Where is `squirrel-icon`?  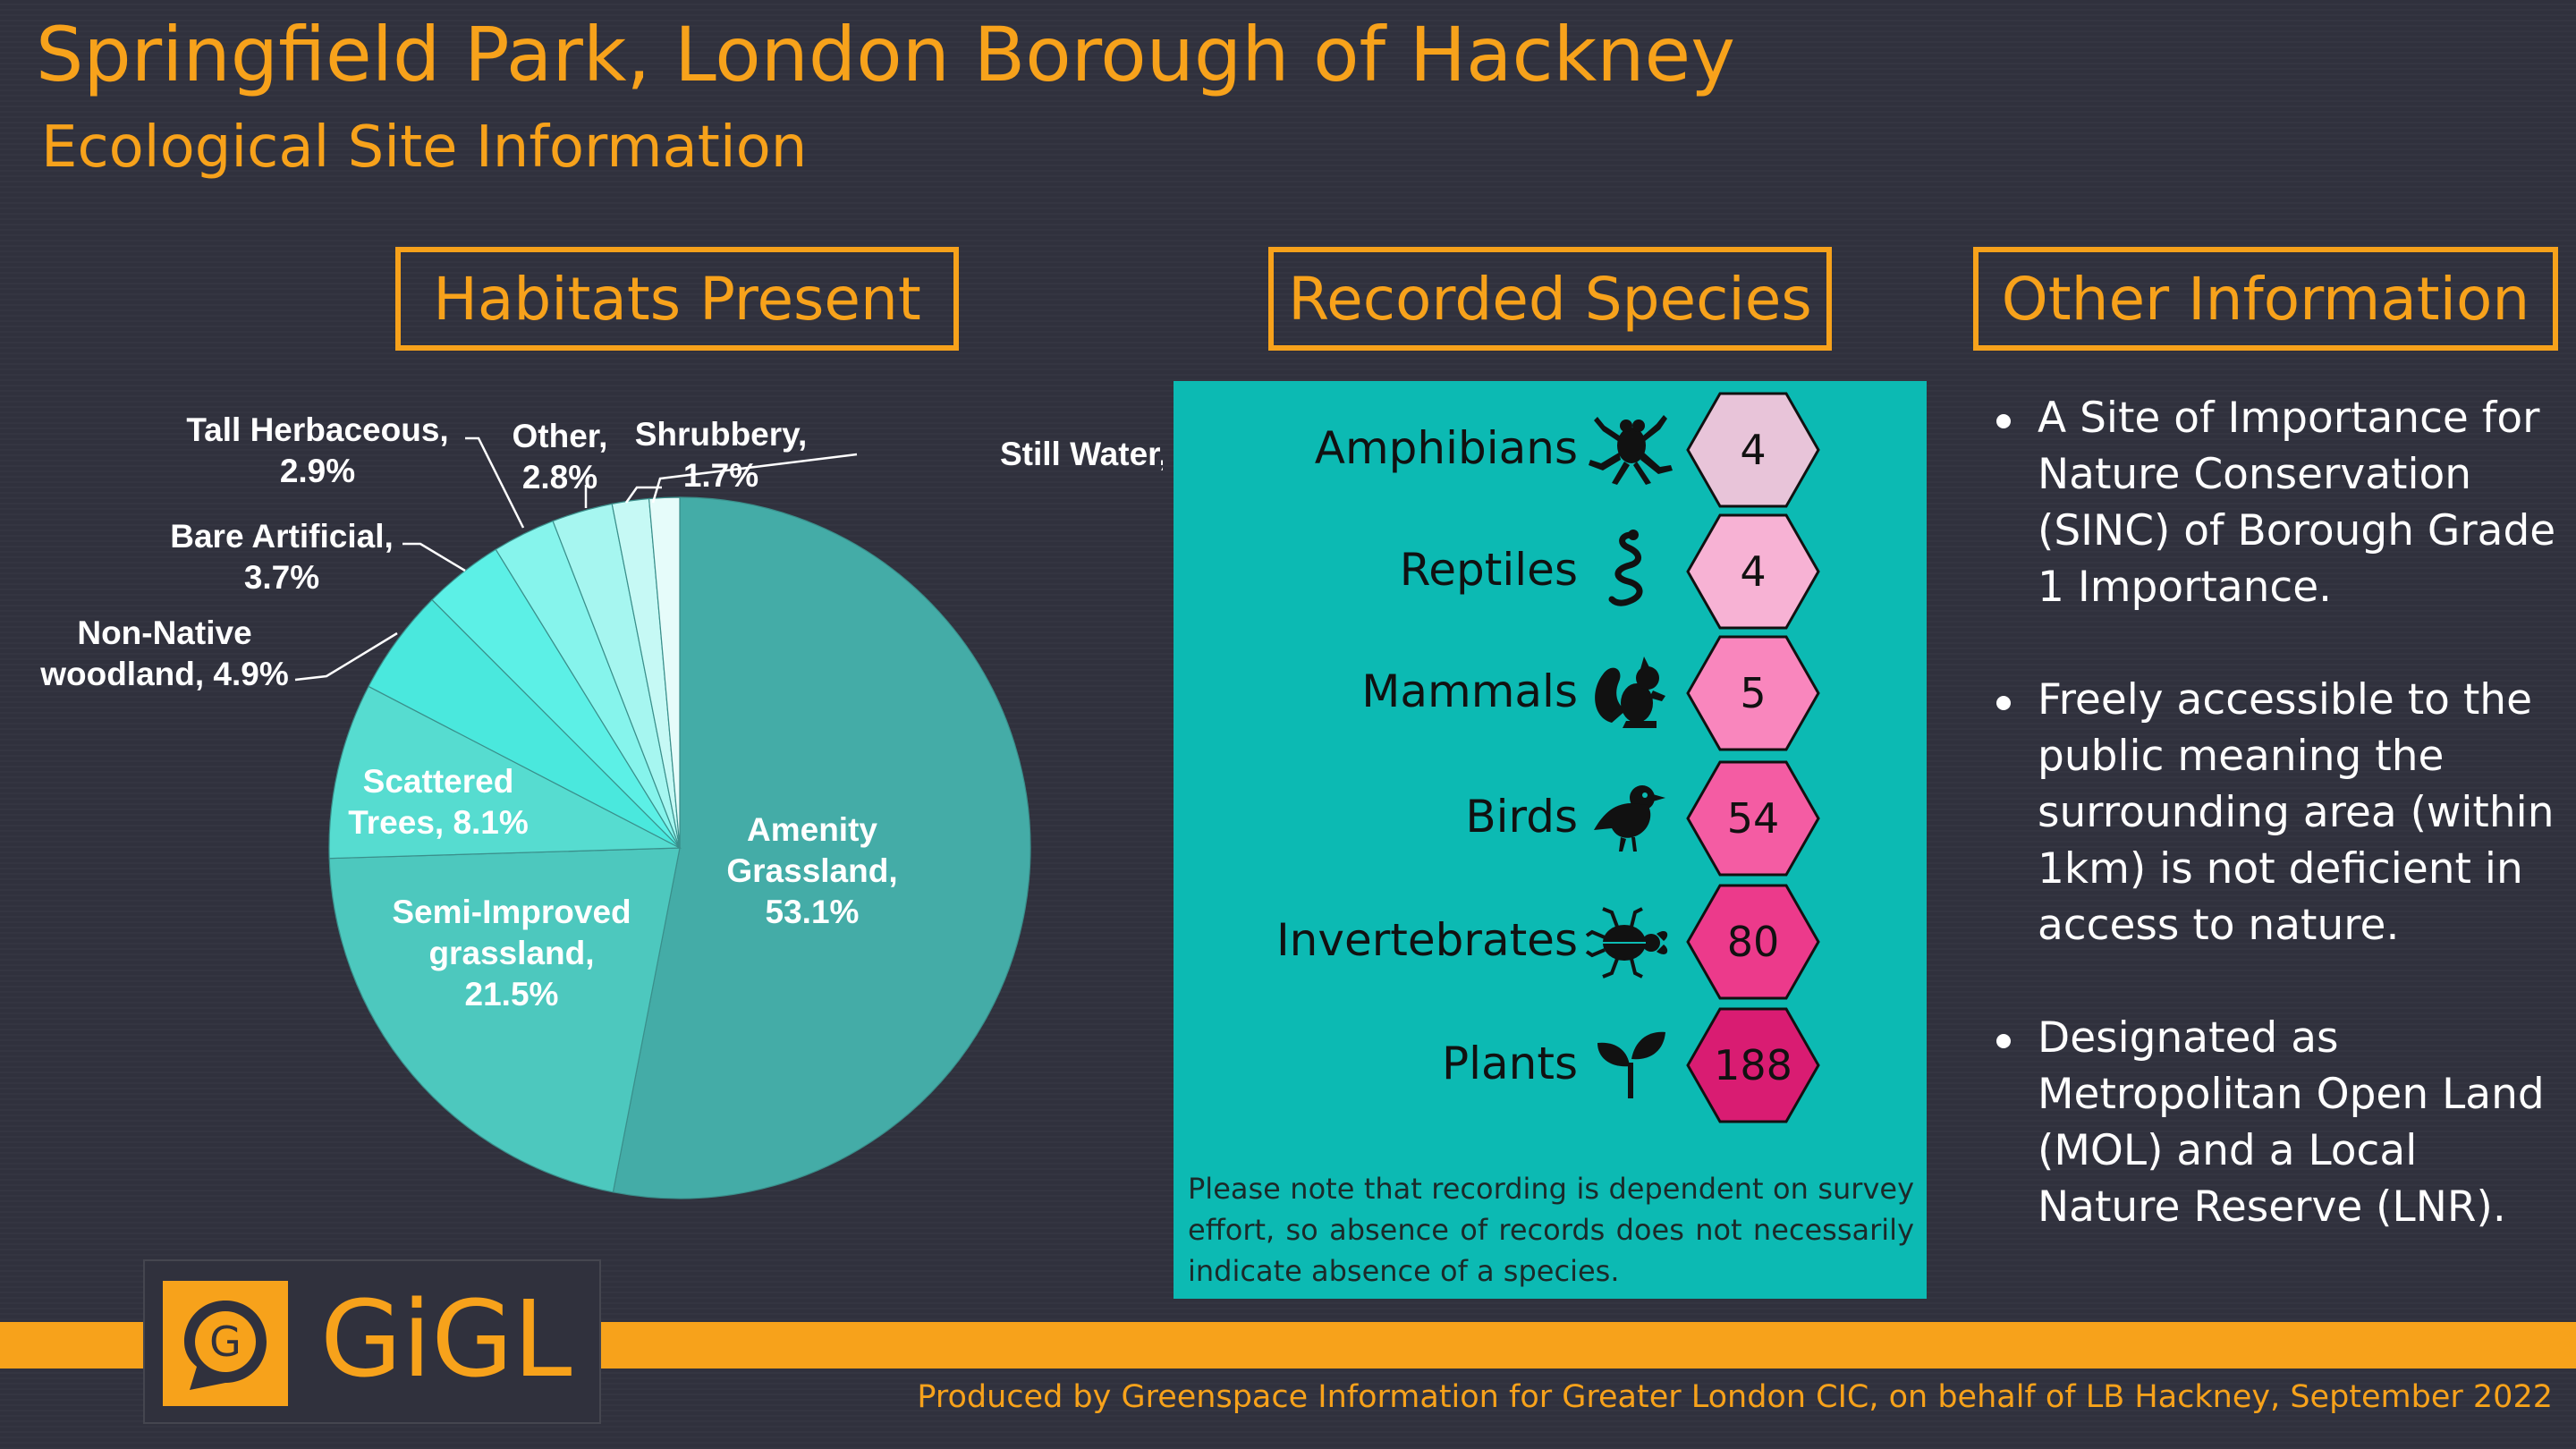 squirrel-icon is located at coordinates (1630, 692).